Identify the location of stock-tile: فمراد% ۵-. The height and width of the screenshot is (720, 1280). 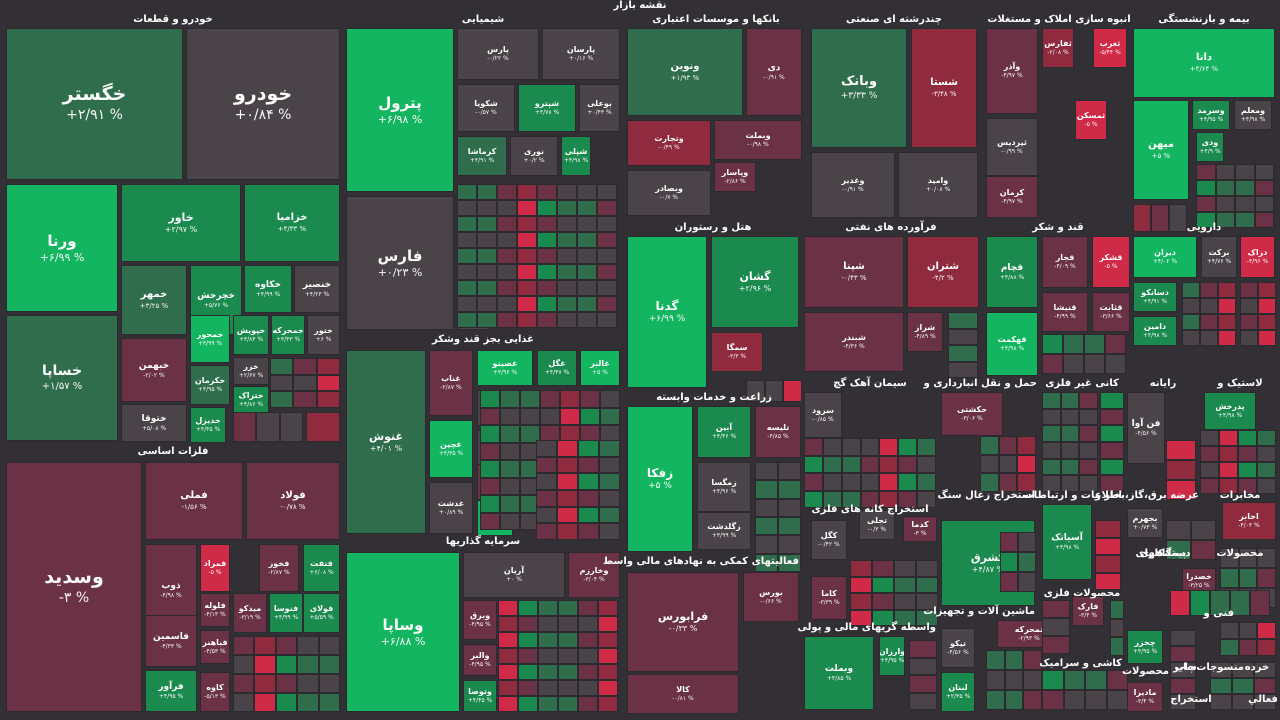
(215, 568).